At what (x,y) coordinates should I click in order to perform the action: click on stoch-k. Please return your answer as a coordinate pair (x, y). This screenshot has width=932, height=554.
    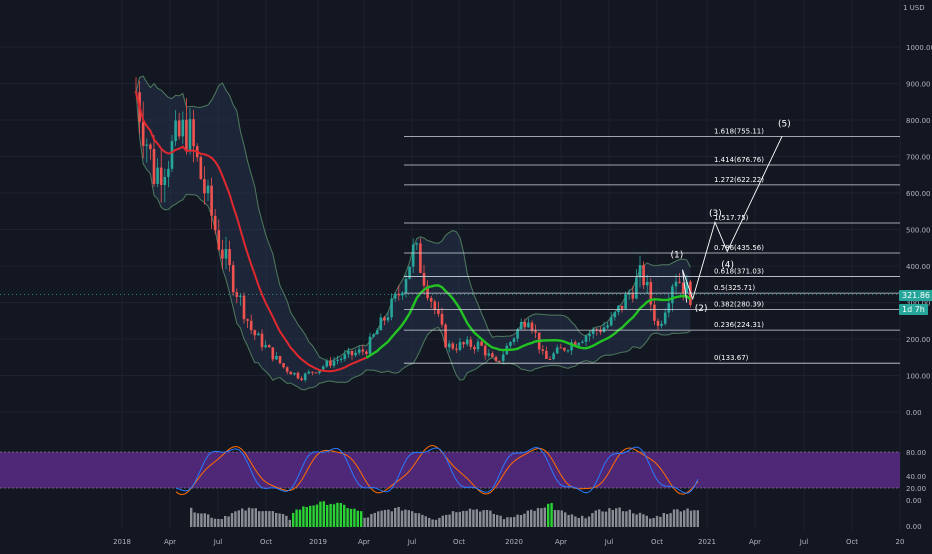
    Looking at the image, I should click on (437, 470).